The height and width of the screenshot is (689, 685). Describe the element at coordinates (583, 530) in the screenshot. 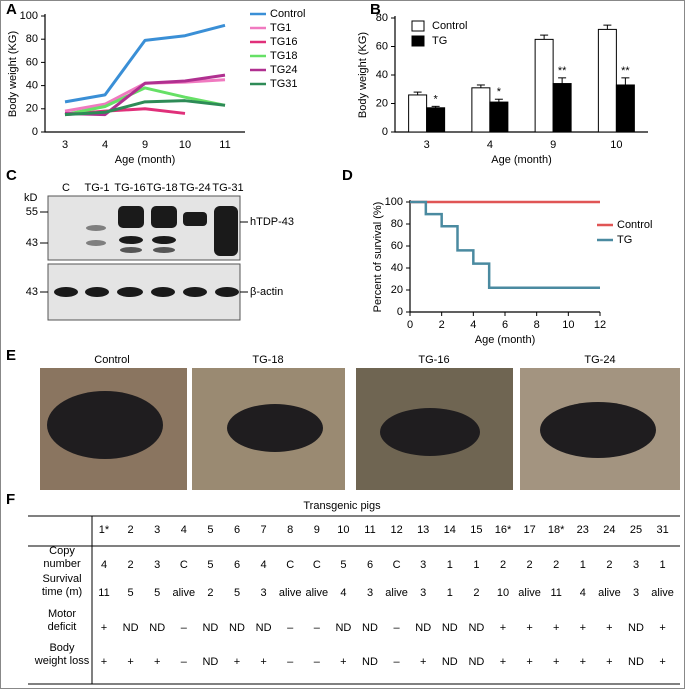

I see `column-header: 23` at that location.